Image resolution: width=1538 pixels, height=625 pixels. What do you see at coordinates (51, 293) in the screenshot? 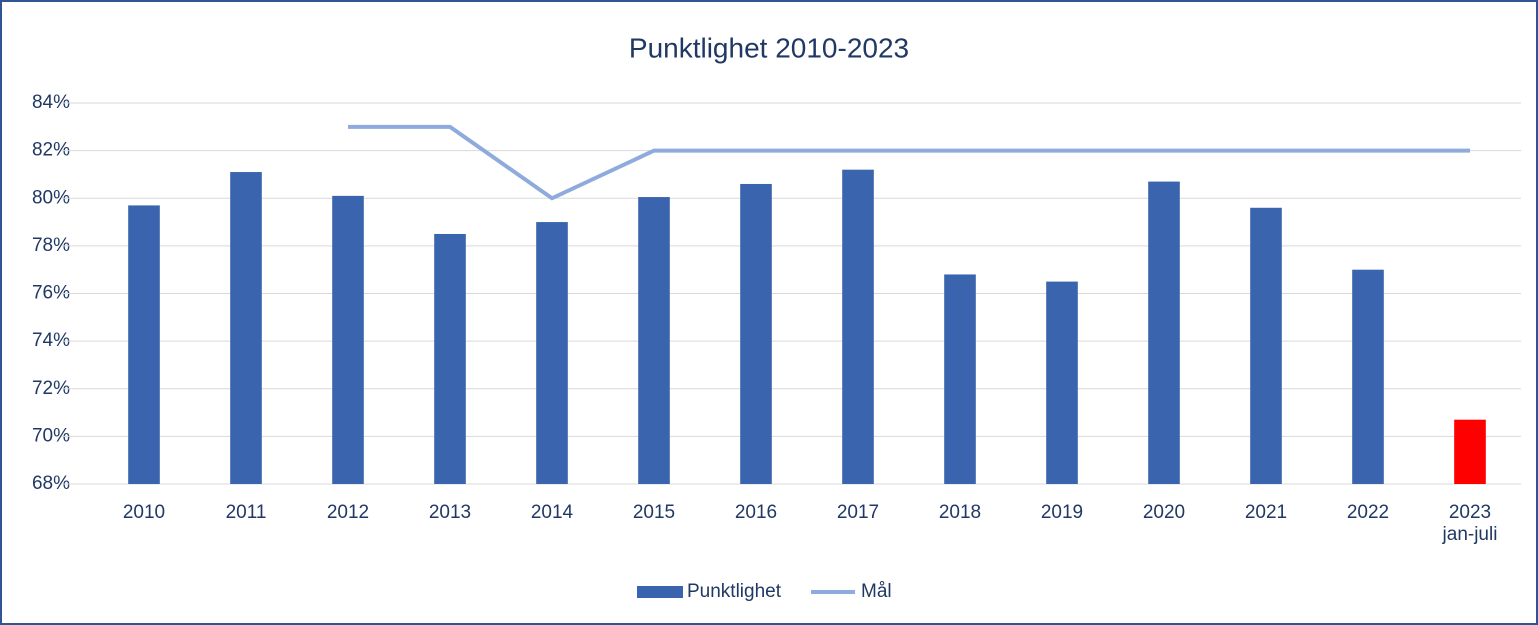
I see `y-tick-label: 76%` at bounding box center [51, 293].